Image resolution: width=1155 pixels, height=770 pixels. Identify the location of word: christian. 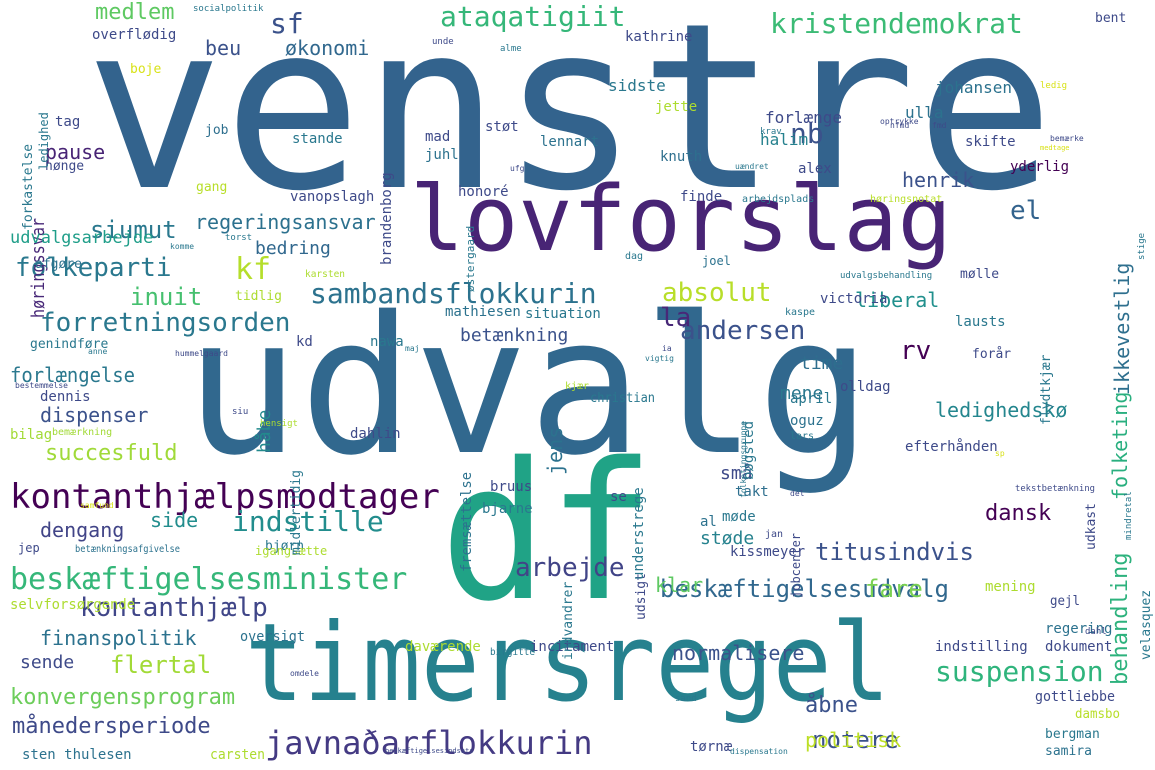
(623, 398).